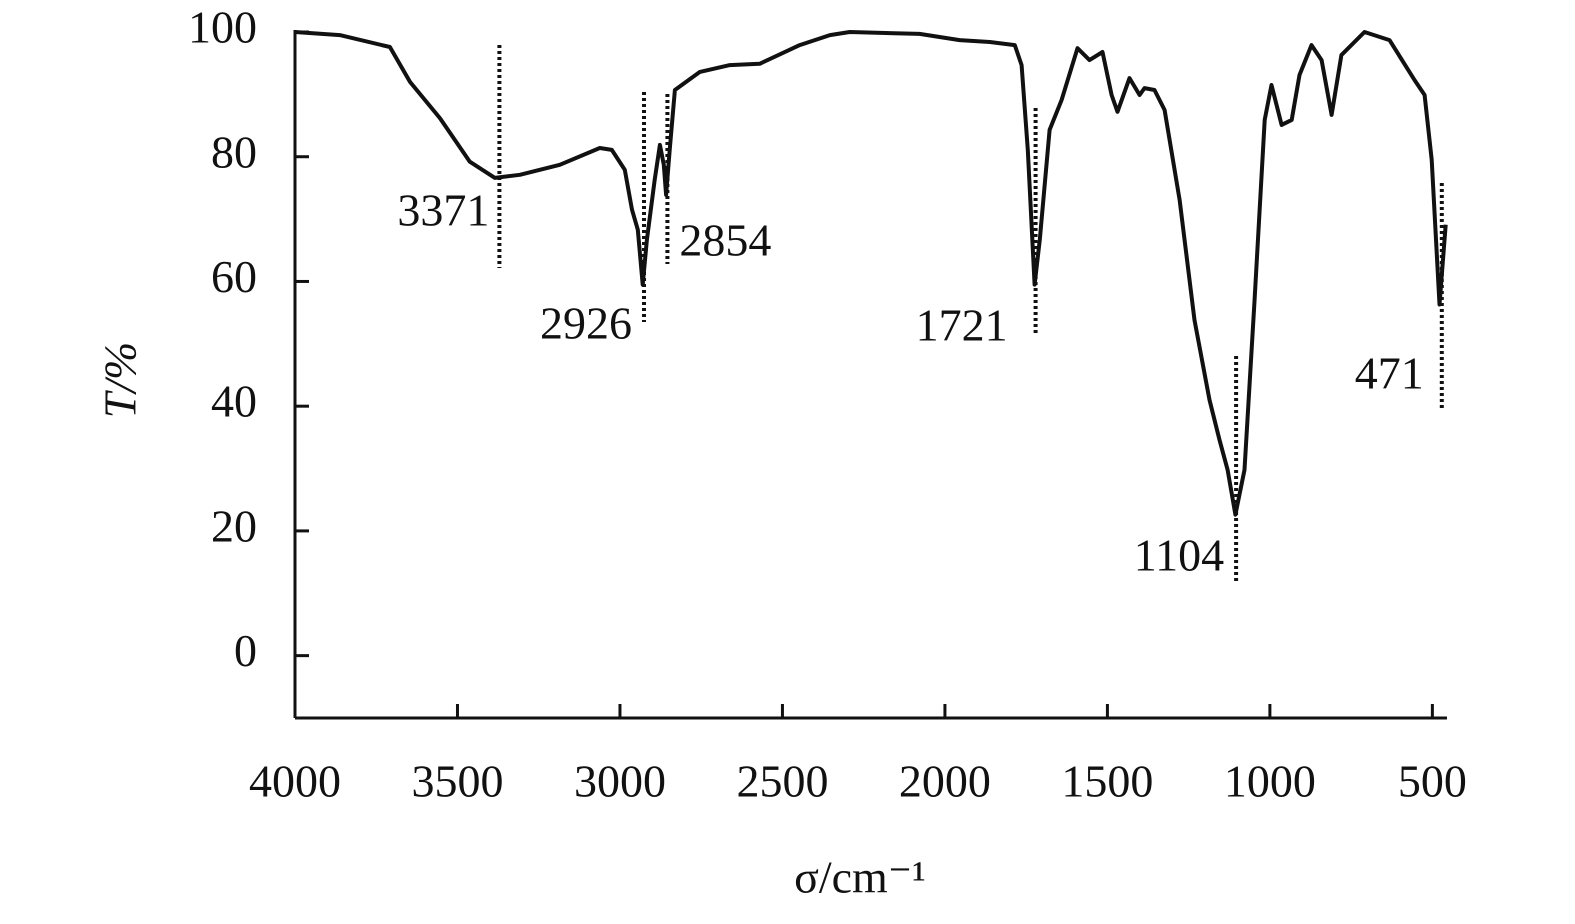 The width and height of the screenshot is (1575, 924). What do you see at coordinates (295, 781) in the screenshot?
I see `x-tick-label: 4000` at bounding box center [295, 781].